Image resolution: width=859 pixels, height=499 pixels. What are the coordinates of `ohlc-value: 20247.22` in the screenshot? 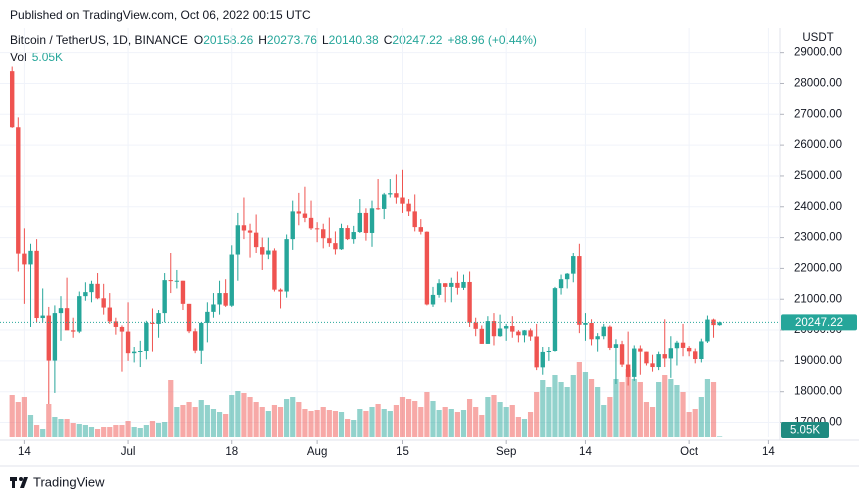 It's located at (417, 40).